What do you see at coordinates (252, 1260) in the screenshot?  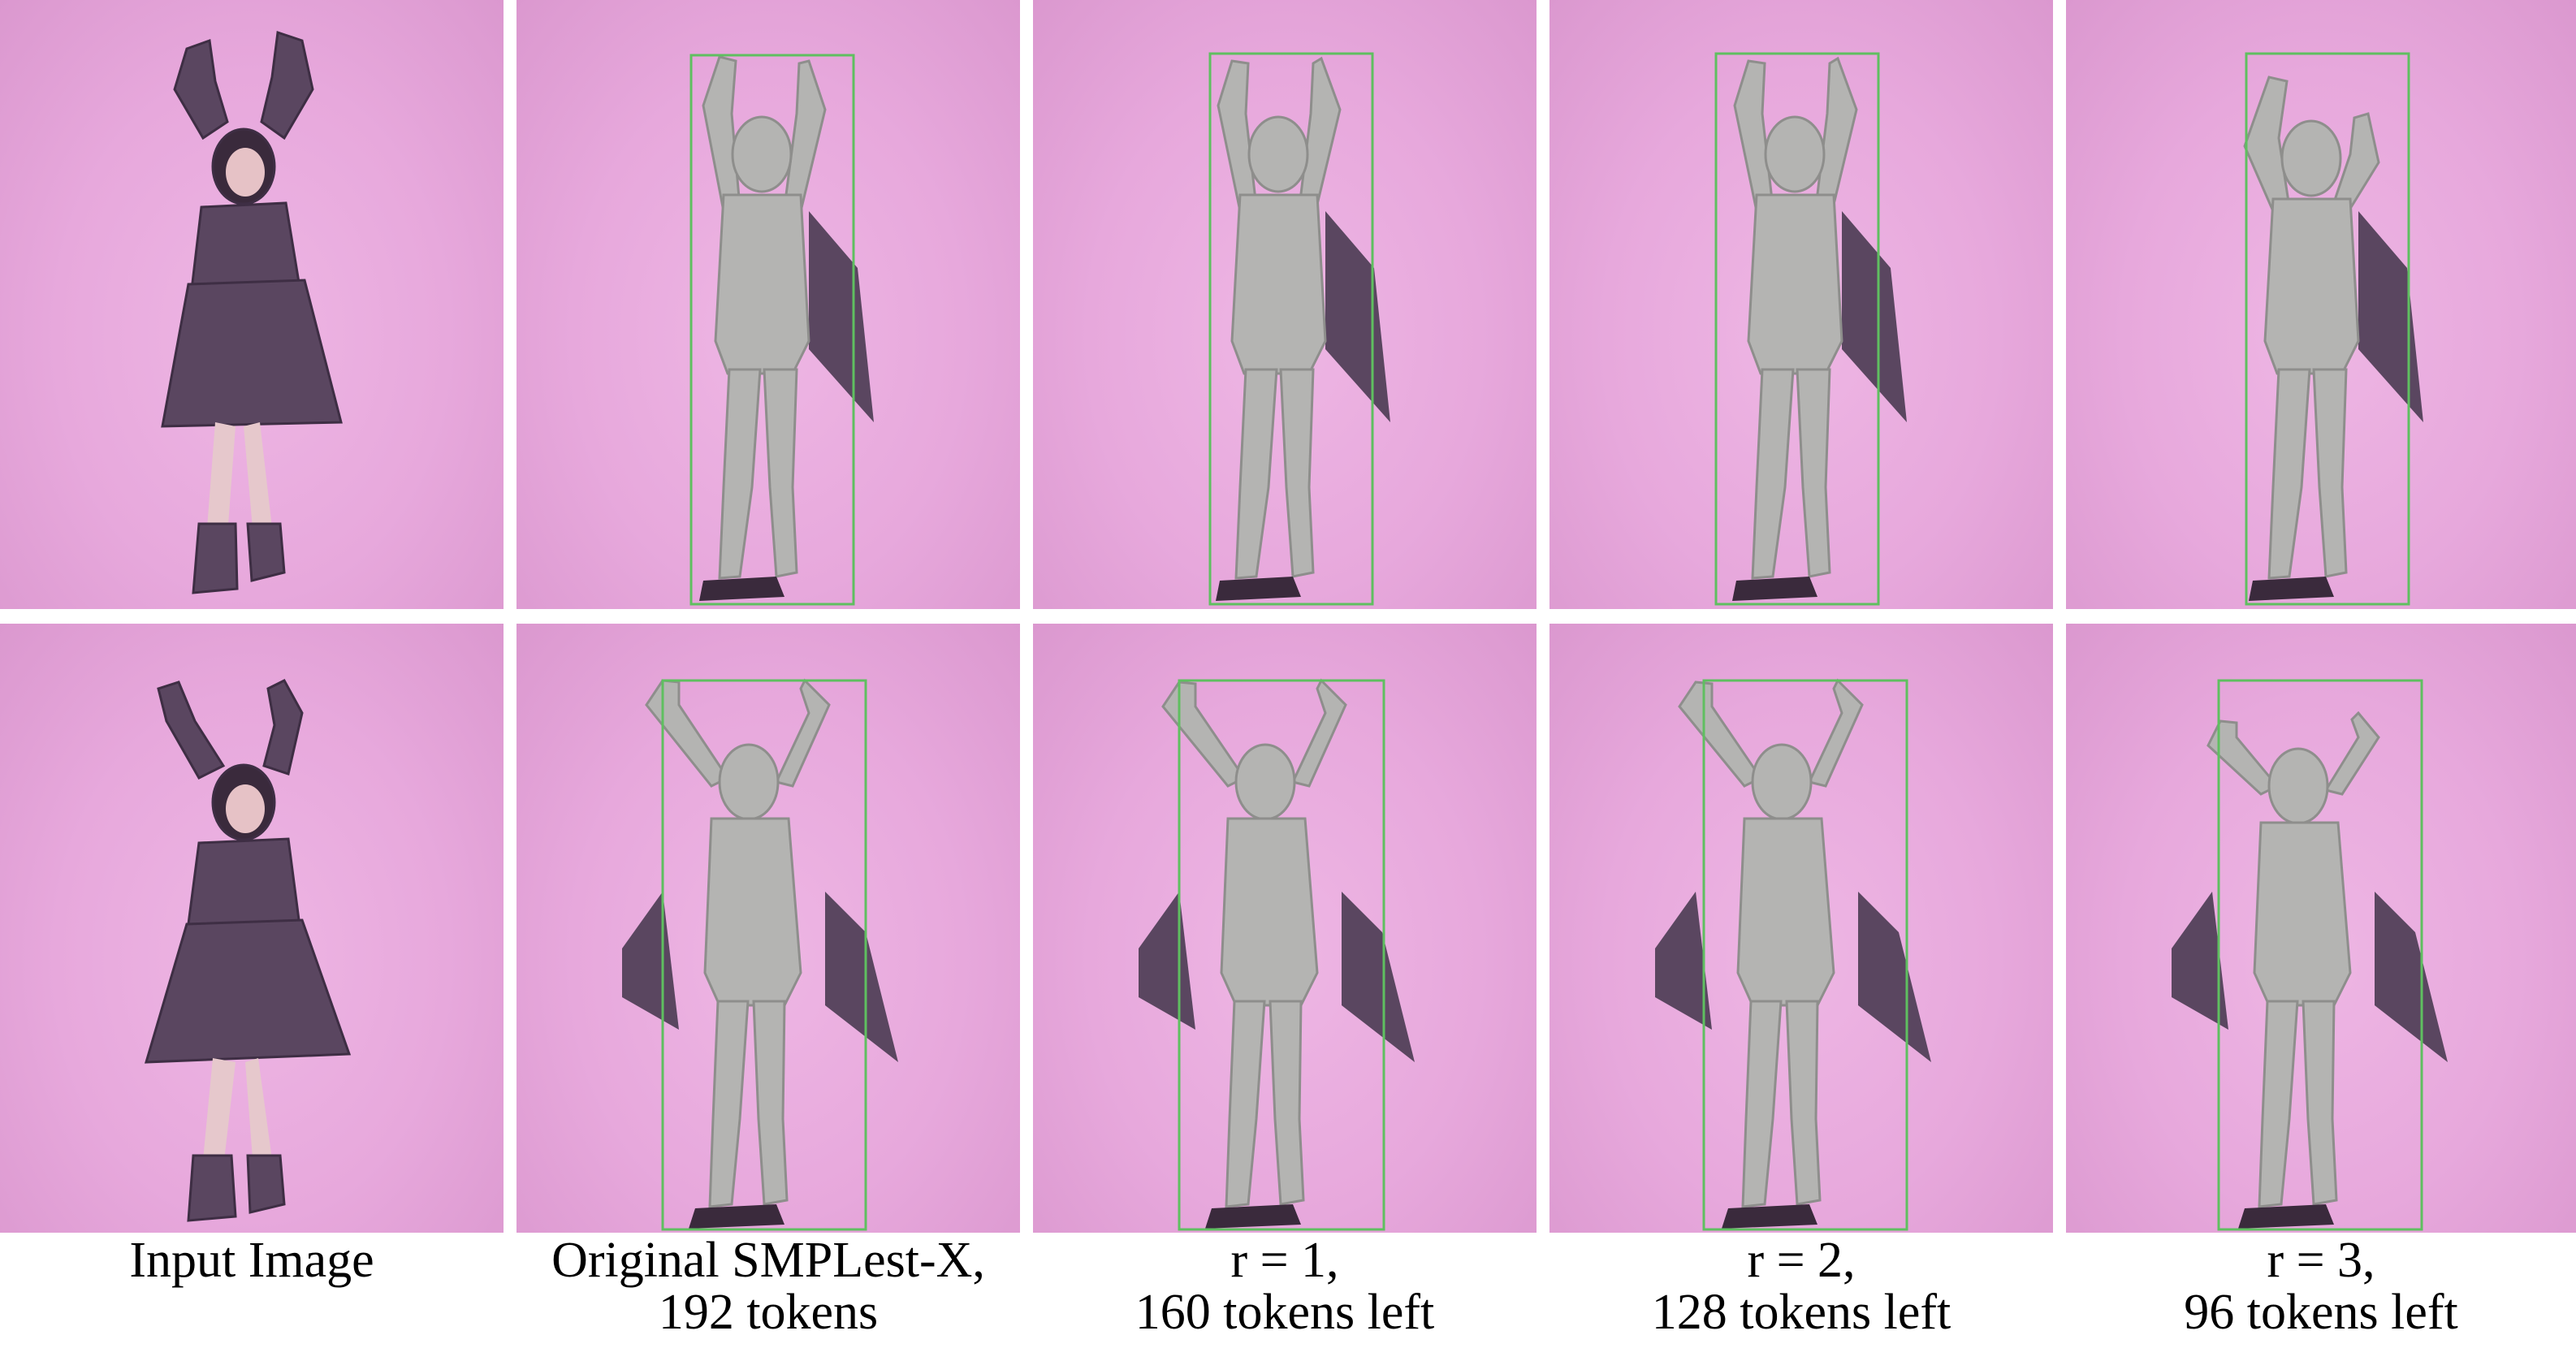 I see `caption-input-image: Input Image` at bounding box center [252, 1260].